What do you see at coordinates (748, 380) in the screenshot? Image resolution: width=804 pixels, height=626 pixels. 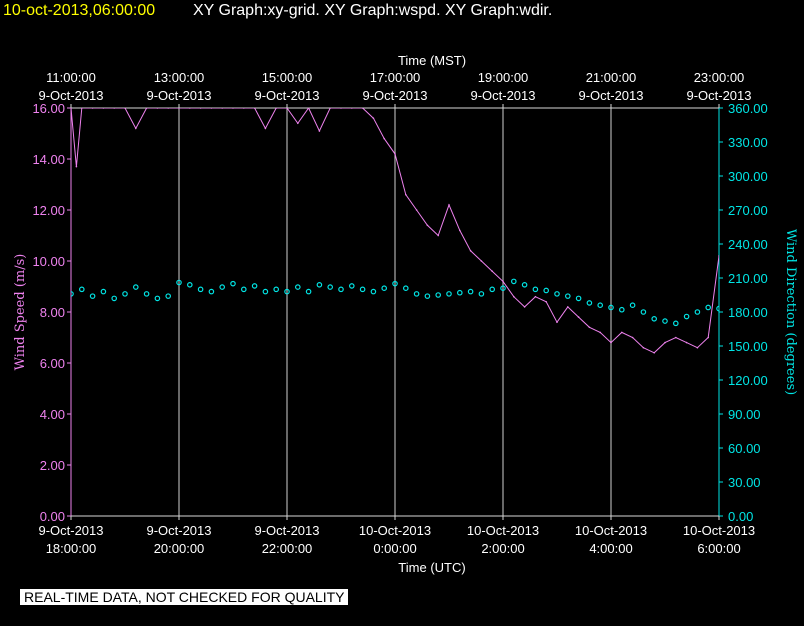 I see `right-tick-label: 120.00` at bounding box center [748, 380].